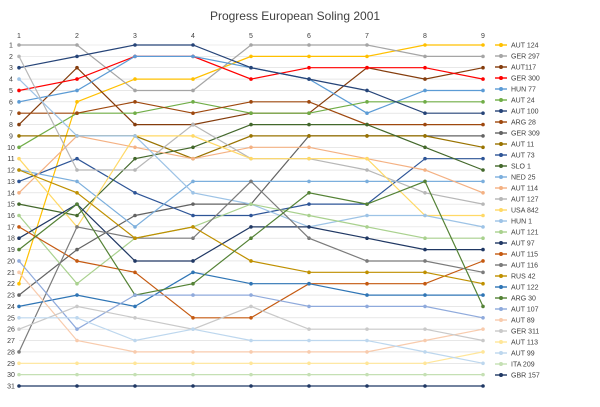 This screenshot has height=407, width=600. Describe the element at coordinates (525, 233) in the screenshot. I see `legend-label: AUT 121` at that location.